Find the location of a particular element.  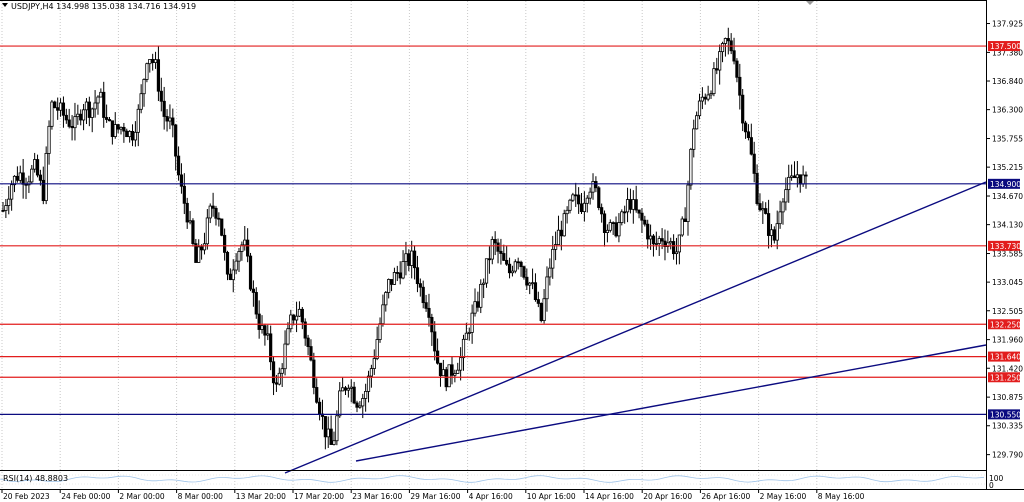

level-price-tag-label: 131.250 is located at coordinates (1005, 377).